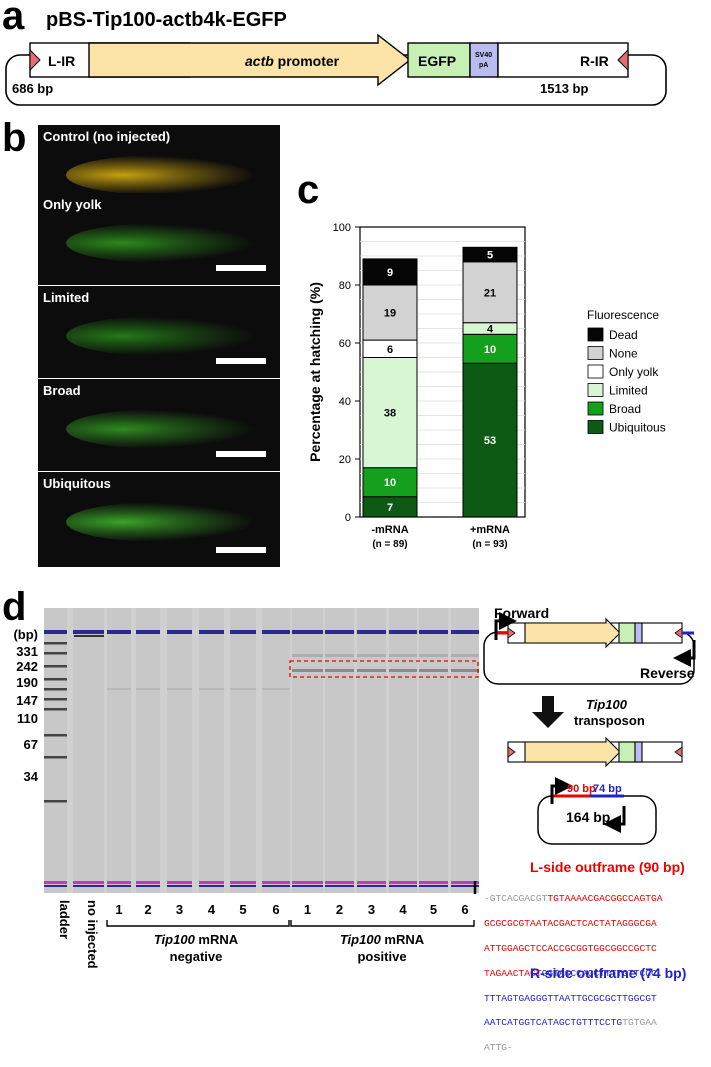 This screenshot has width=711, height=1067. Describe the element at coordinates (607, 704) in the screenshot. I see `transposon-label-italic: Tip100` at that location.